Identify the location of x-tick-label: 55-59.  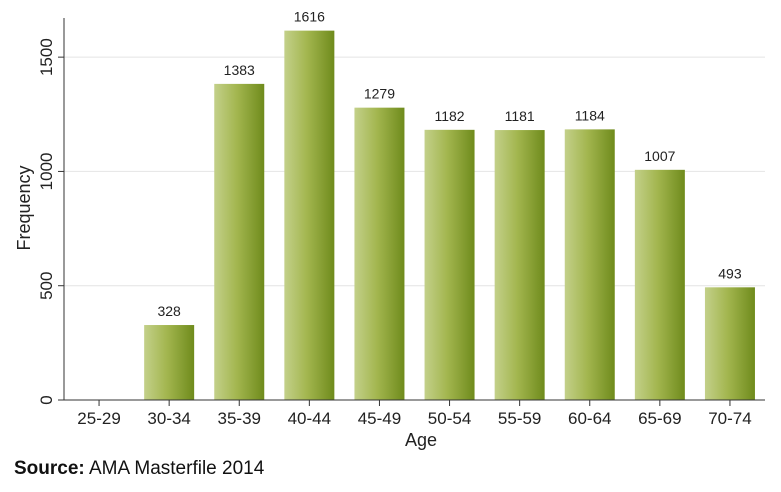
(519, 418).